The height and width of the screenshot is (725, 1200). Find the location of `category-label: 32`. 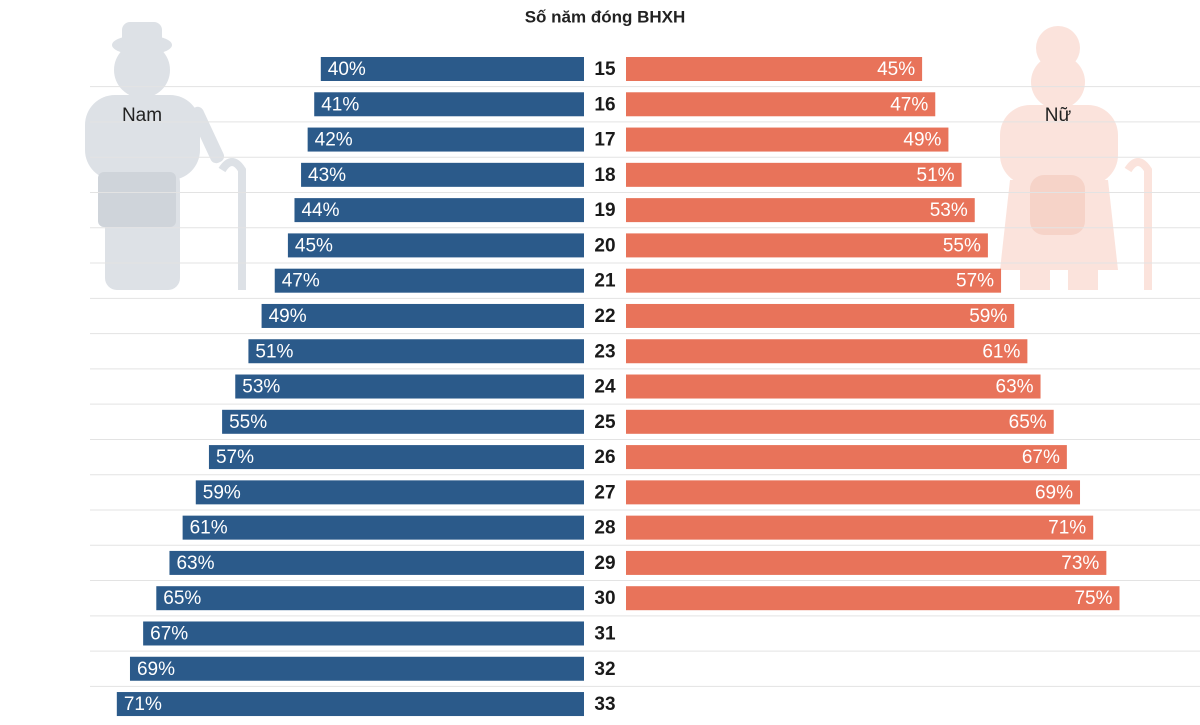

category-label: 32 is located at coordinates (604, 669).